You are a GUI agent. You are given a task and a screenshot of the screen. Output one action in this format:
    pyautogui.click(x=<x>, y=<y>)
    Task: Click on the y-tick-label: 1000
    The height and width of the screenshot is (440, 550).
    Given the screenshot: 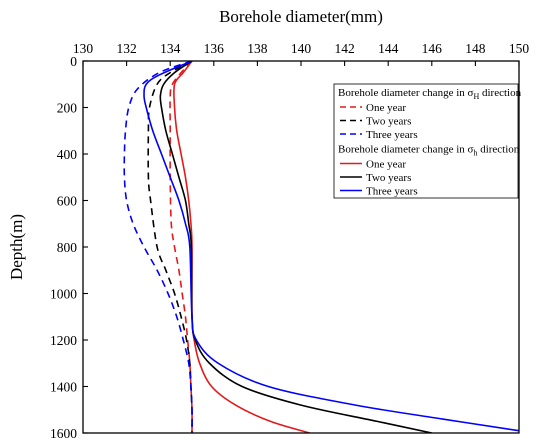 What is the action you would take?
    pyautogui.click(x=63, y=294)
    